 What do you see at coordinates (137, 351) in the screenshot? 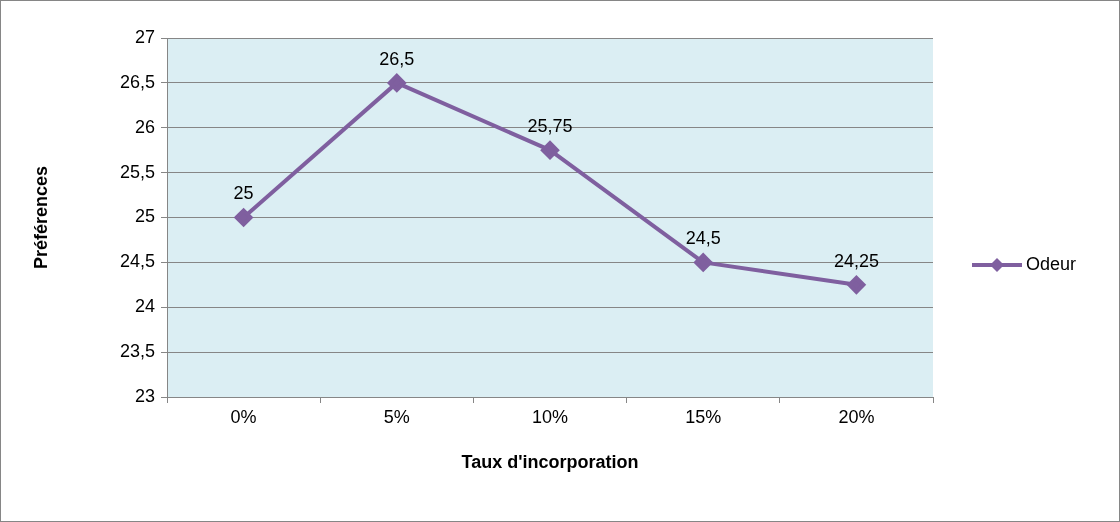
I see `y-tick-label: 23,5` at bounding box center [137, 351].